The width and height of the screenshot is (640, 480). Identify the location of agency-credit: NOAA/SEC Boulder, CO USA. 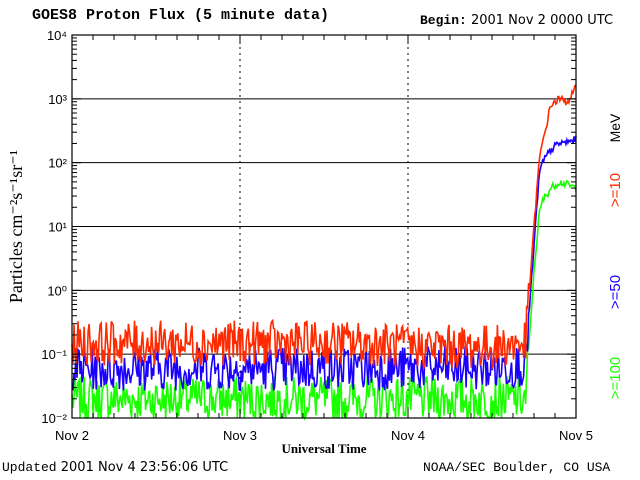
(517, 467).